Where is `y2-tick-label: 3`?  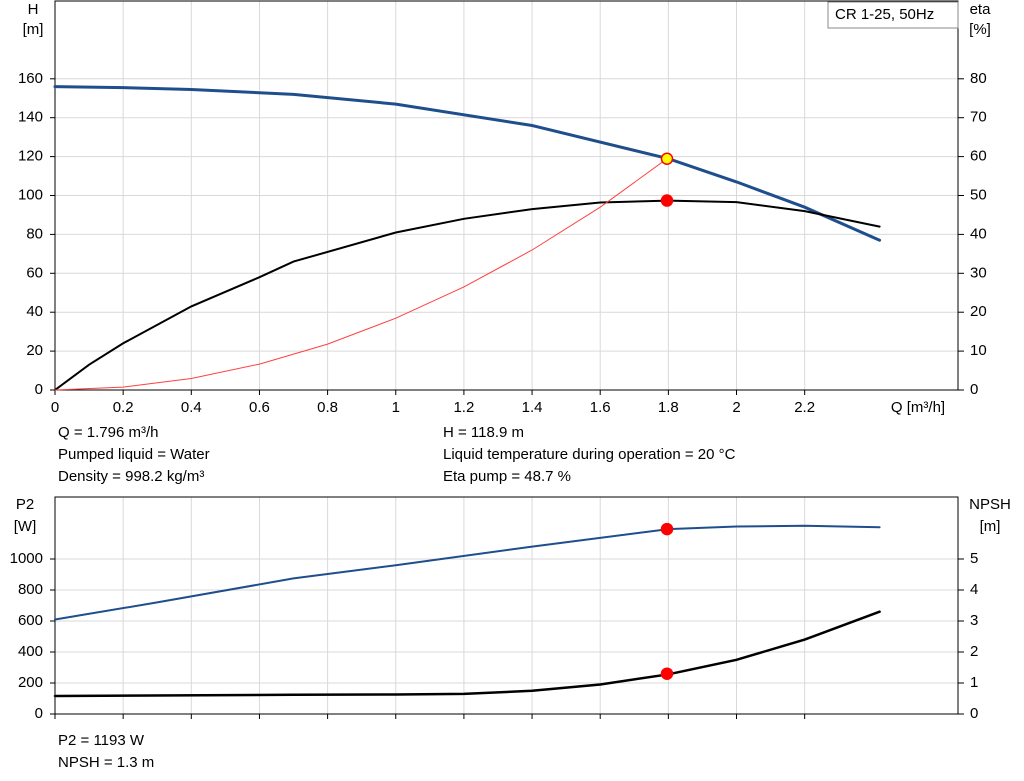 y2-tick-label: 3 is located at coordinates (974, 620).